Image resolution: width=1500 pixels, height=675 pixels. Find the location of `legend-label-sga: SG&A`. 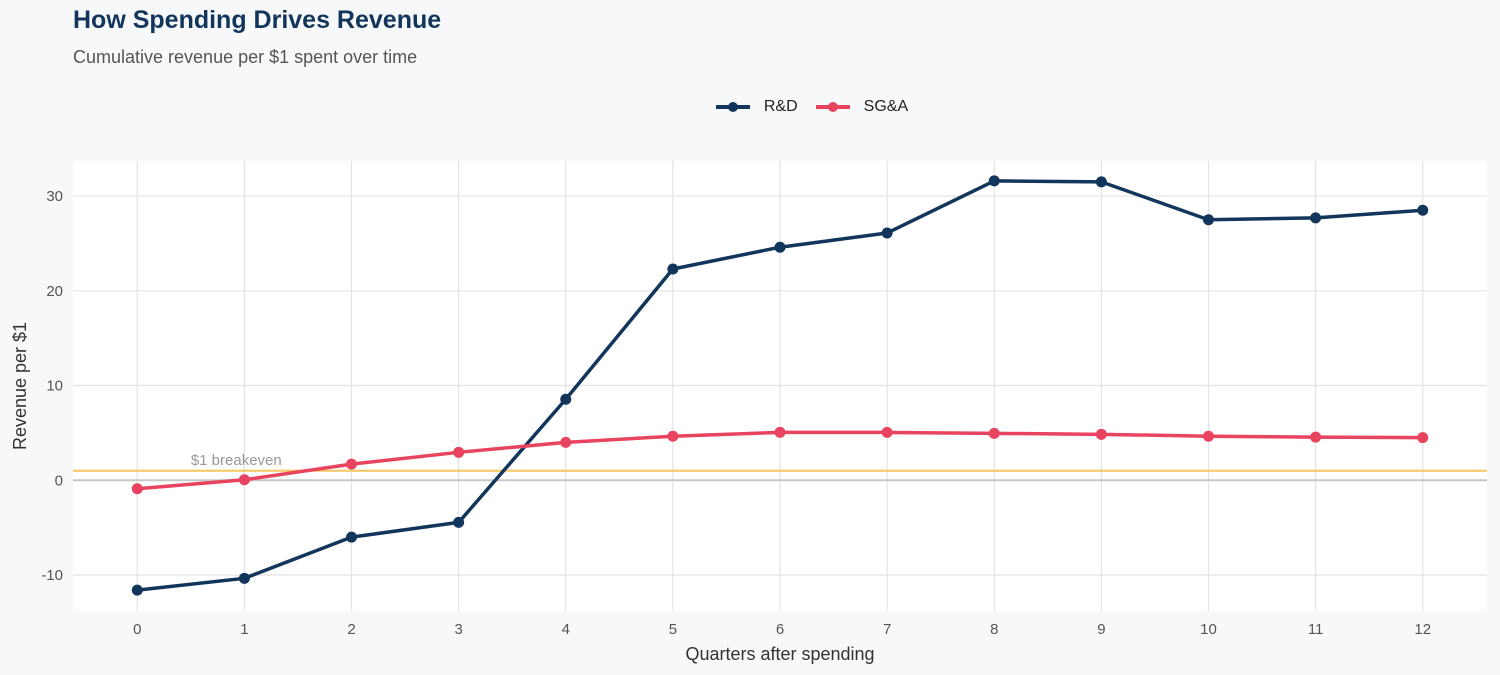

legend-label-sga: SG&A is located at coordinates (886, 106).